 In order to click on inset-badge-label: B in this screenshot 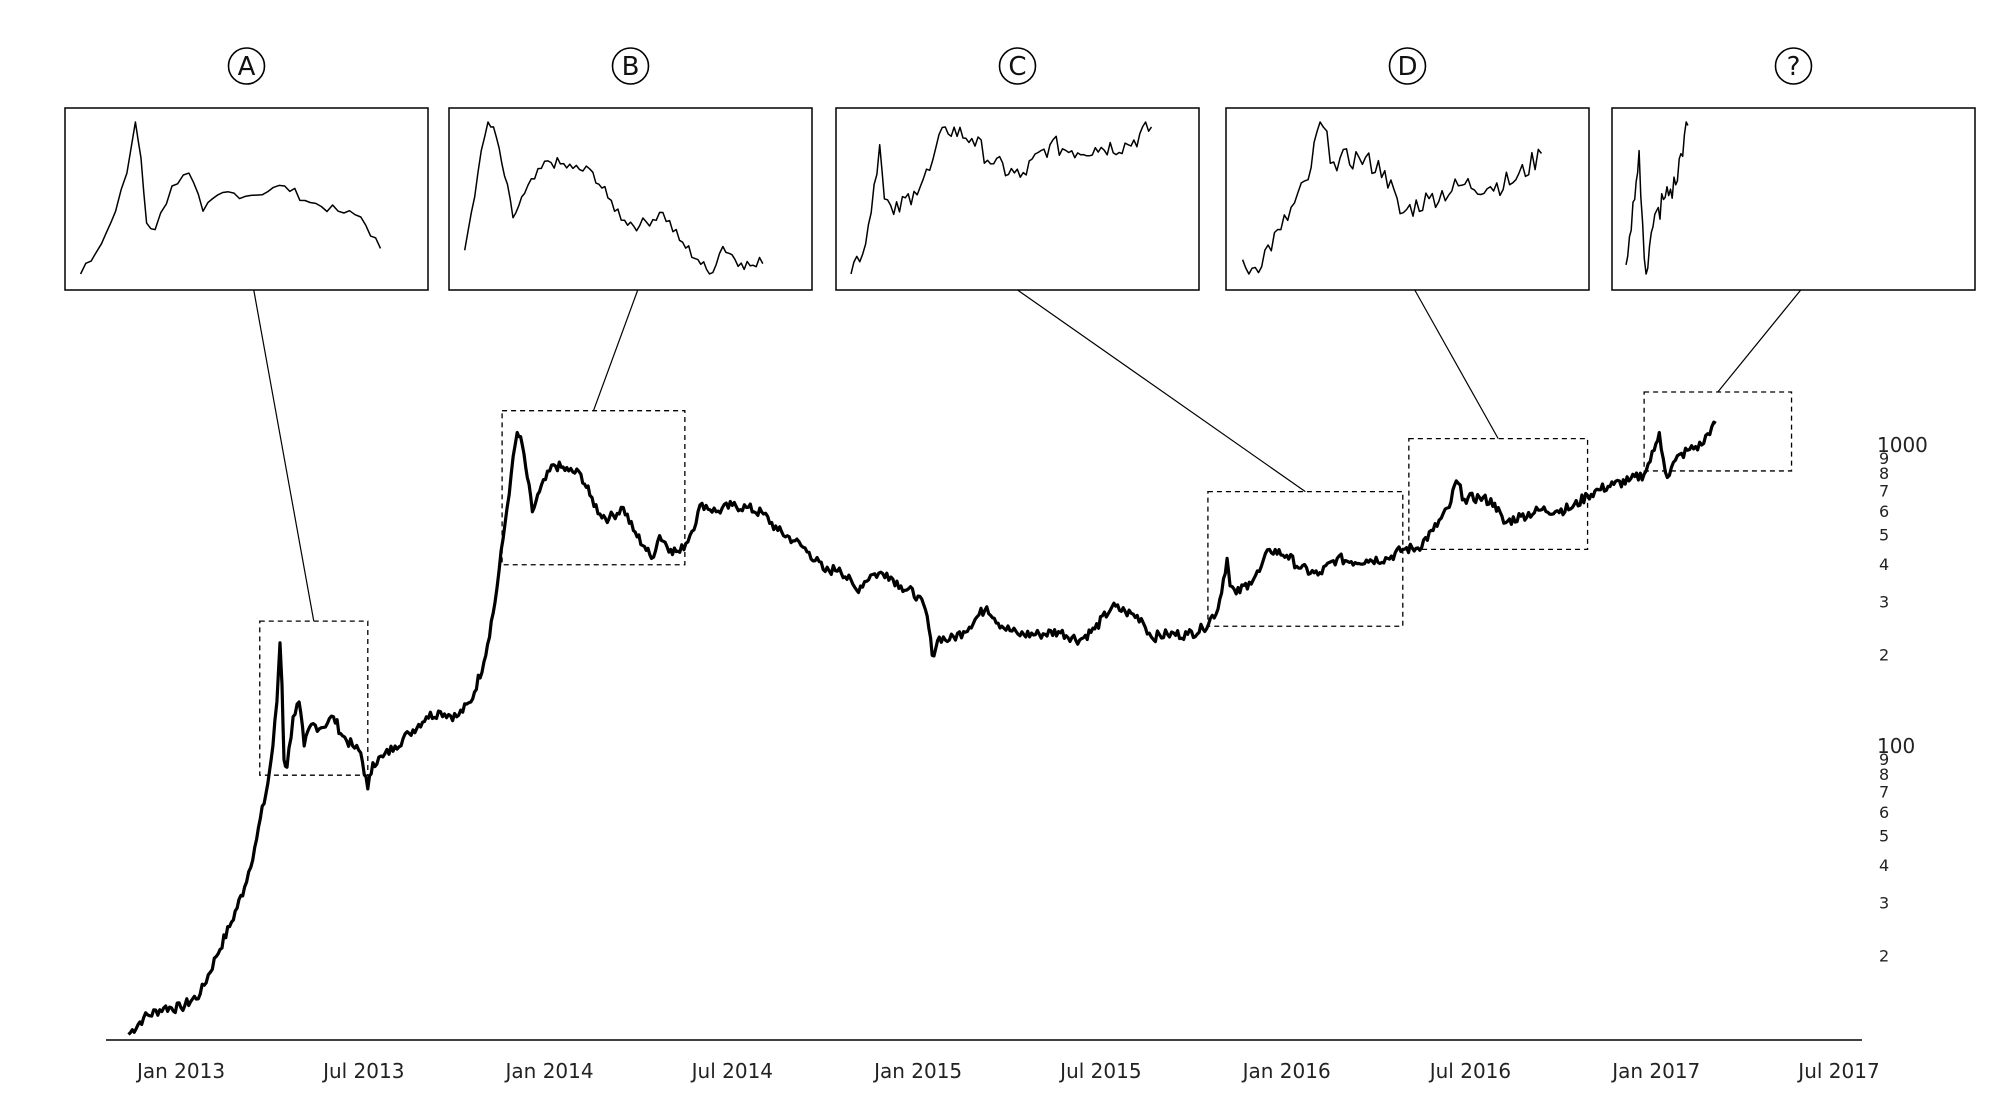, I will do `click(631, 67)`.